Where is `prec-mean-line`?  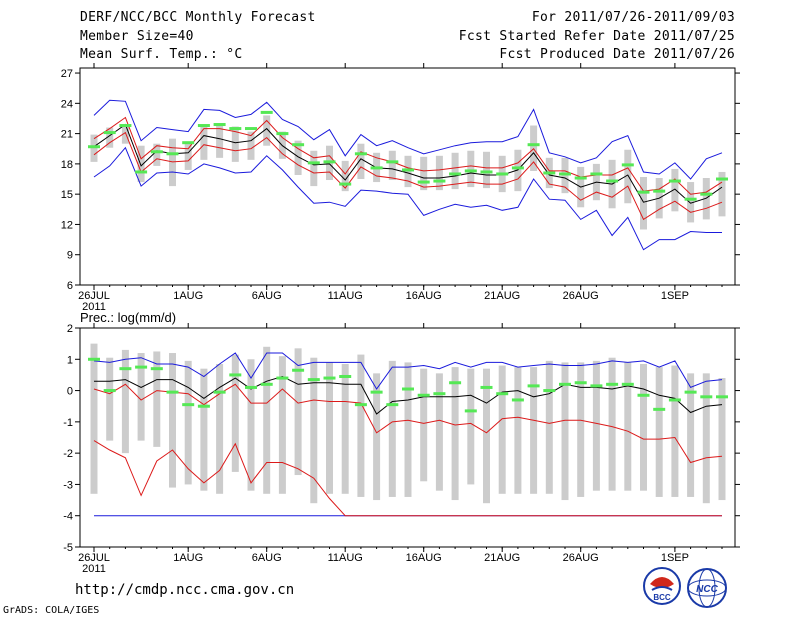
prec-mean-line is located at coordinates (408, 395).